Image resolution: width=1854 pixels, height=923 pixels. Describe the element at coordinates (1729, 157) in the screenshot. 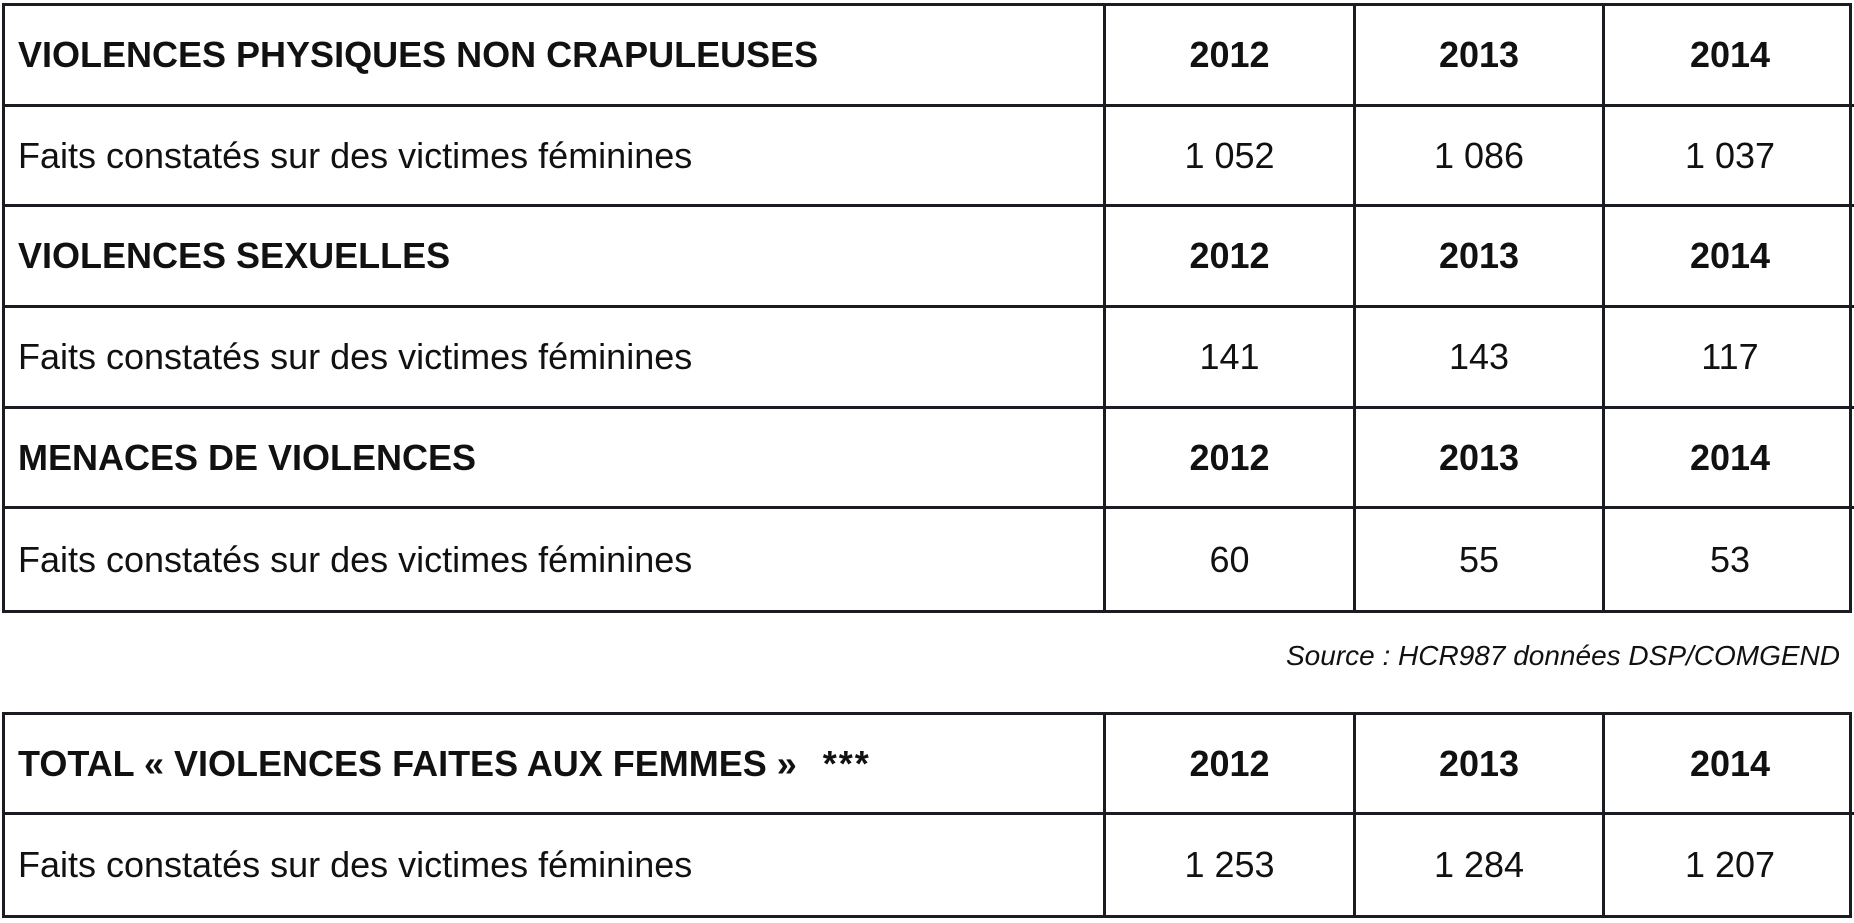

I see `value-cell: 1 037` at that location.